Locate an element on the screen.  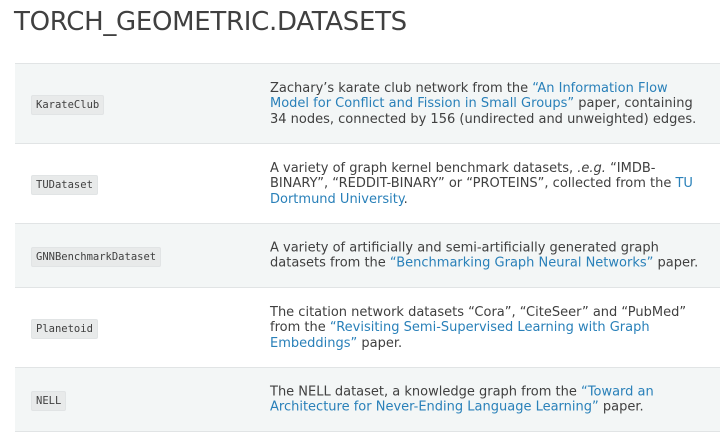
dataset-name-planetoid: Planetoid is located at coordinates (64, 328).